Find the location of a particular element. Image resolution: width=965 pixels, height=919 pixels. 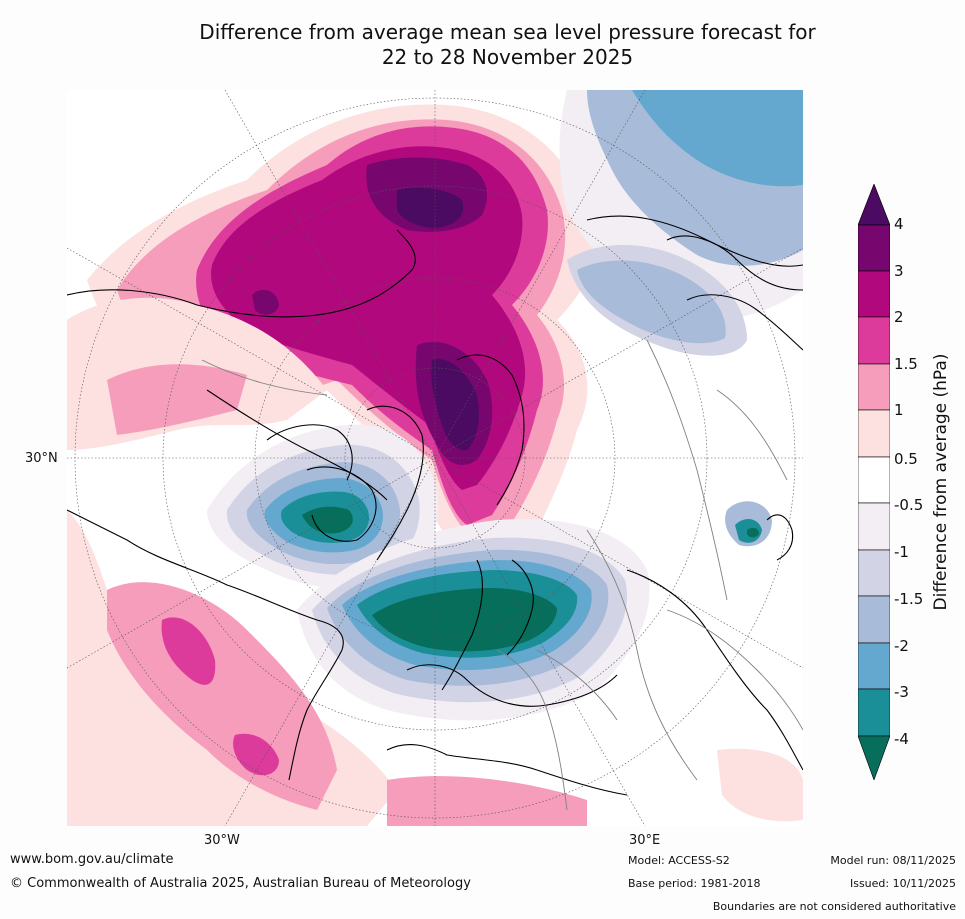

colorbar-bottom-arrow is located at coordinates (874, 757).